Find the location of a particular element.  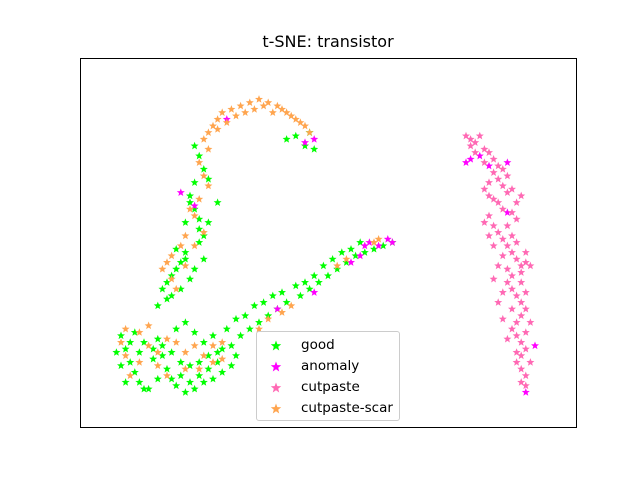

legend-marker-good is located at coordinates (276, 345).